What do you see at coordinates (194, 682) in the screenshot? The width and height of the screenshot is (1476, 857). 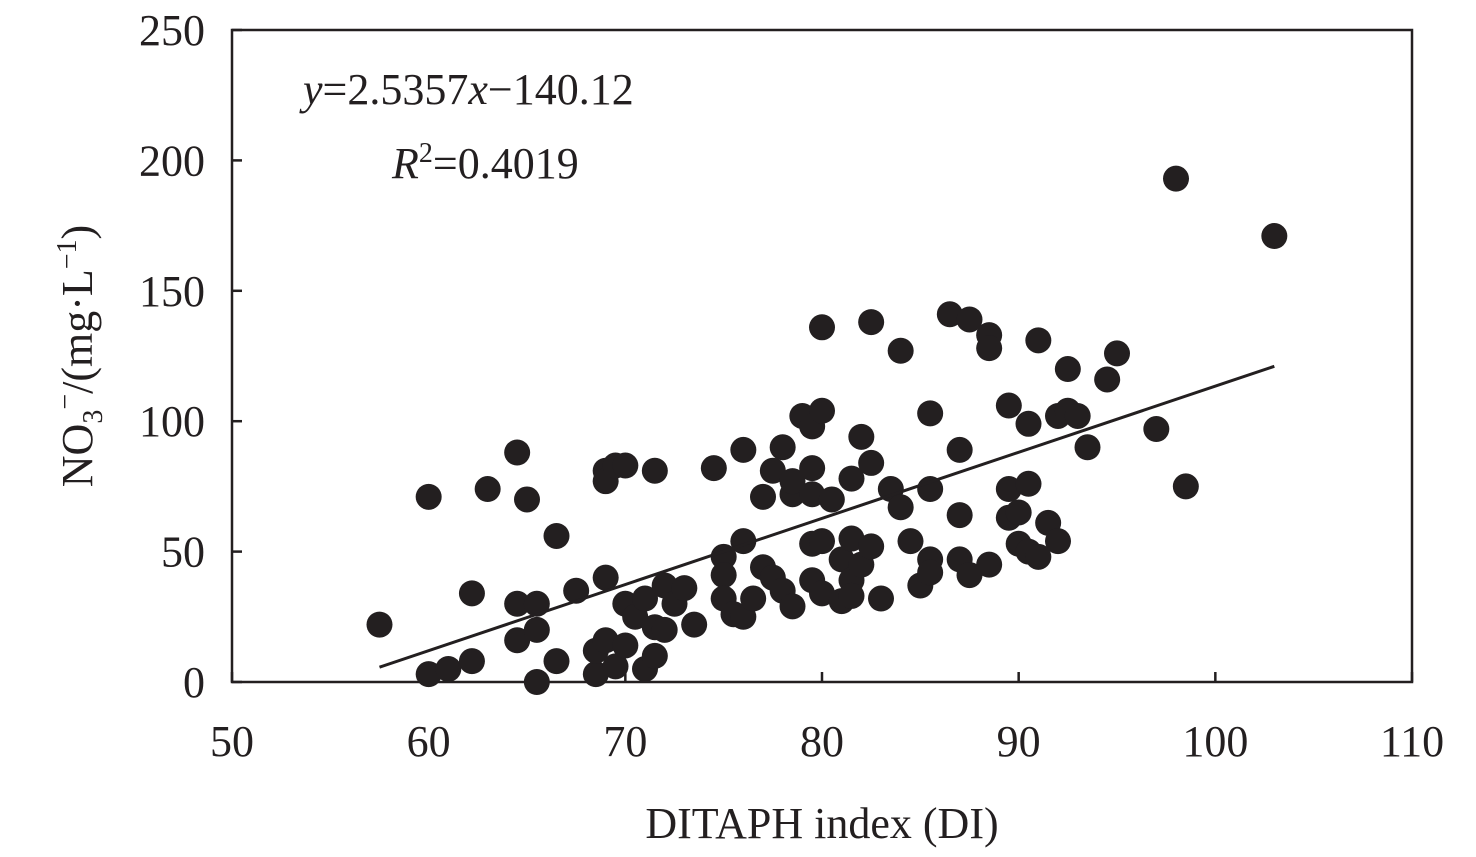 I see `y-tick-label: 0` at bounding box center [194, 682].